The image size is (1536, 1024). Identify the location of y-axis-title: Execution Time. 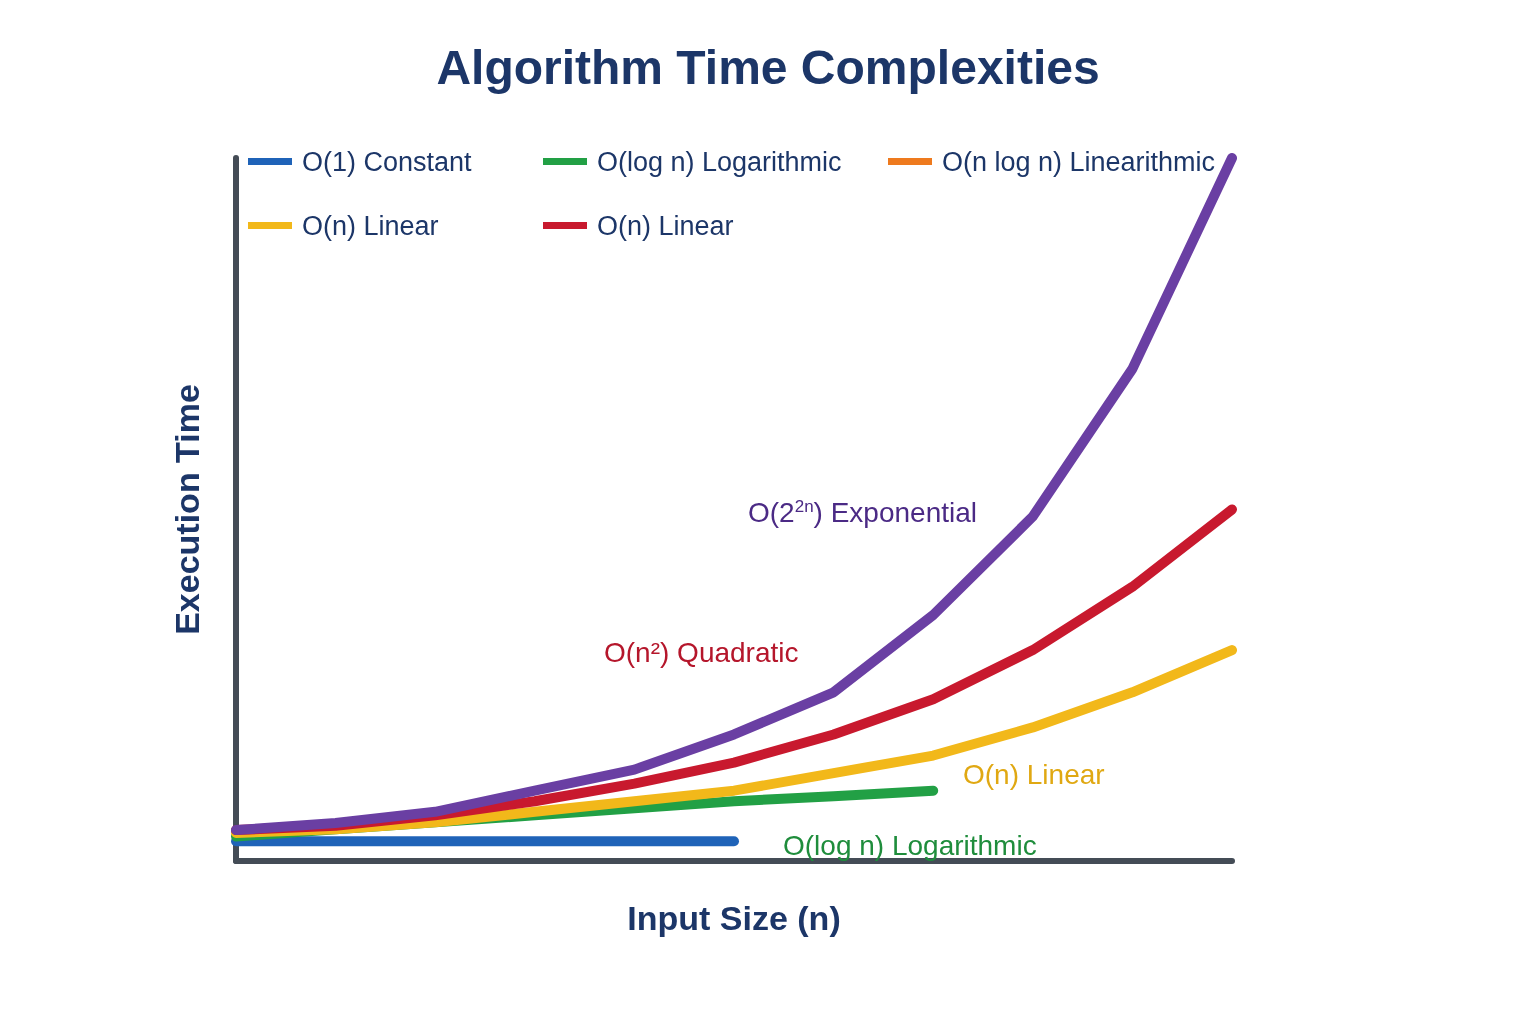
(187, 509).